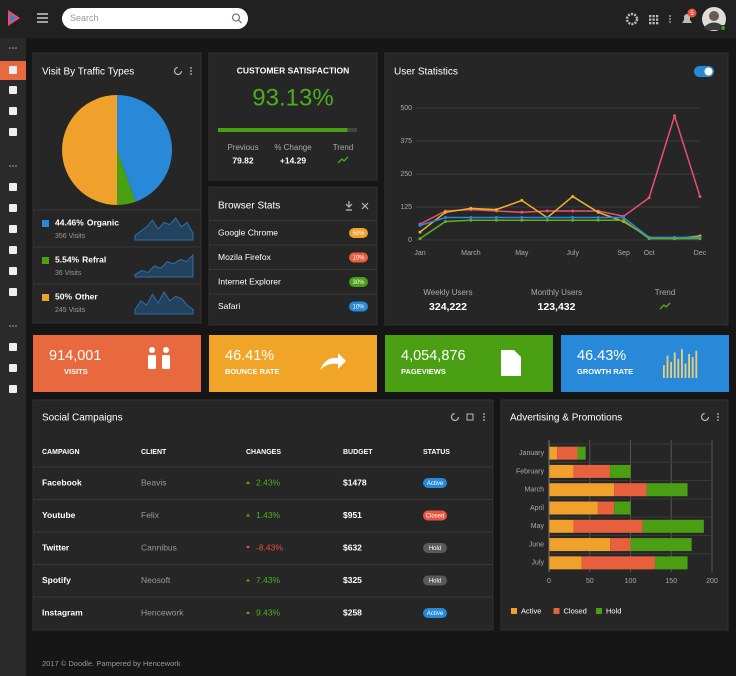  I want to click on status-badge, so click(435, 613).